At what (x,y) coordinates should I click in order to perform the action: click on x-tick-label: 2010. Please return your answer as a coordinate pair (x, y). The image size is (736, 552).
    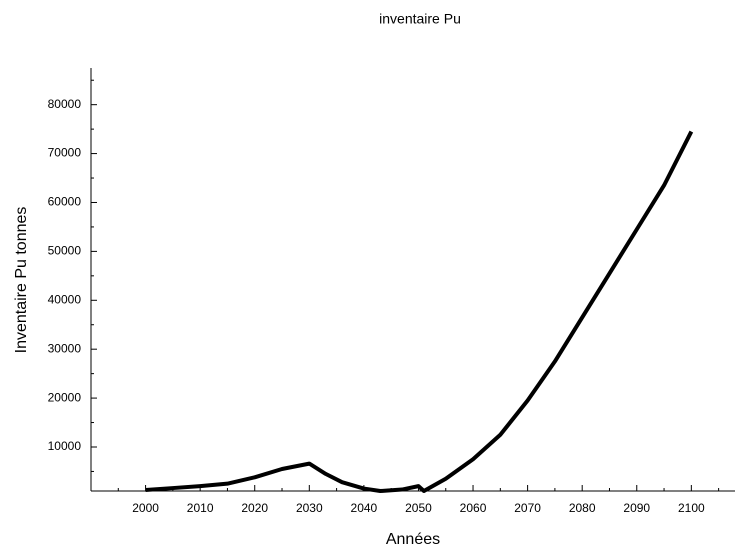
    Looking at the image, I should click on (200, 508).